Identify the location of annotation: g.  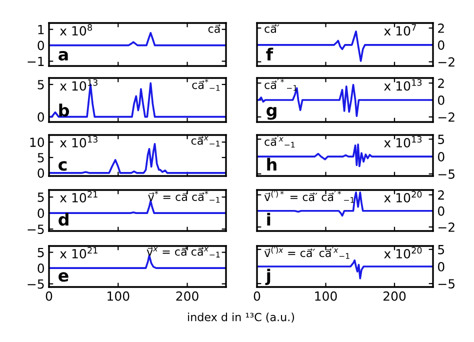
(271, 113).